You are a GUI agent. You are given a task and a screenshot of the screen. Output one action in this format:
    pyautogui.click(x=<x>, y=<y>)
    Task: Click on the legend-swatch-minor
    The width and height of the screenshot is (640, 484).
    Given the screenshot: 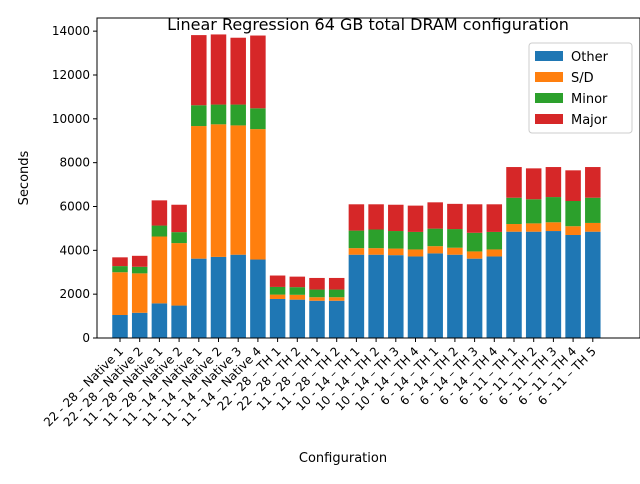 What is the action you would take?
    pyautogui.click(x=549, y=98)
    